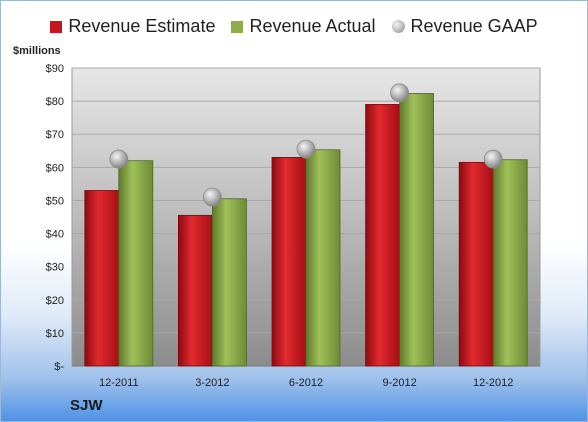 The height and width of the screenshot is (422, 588). Describe the element at coordinates (493, 383) in the screenshot. I see `x-tick-label: 12-2012` at that location.